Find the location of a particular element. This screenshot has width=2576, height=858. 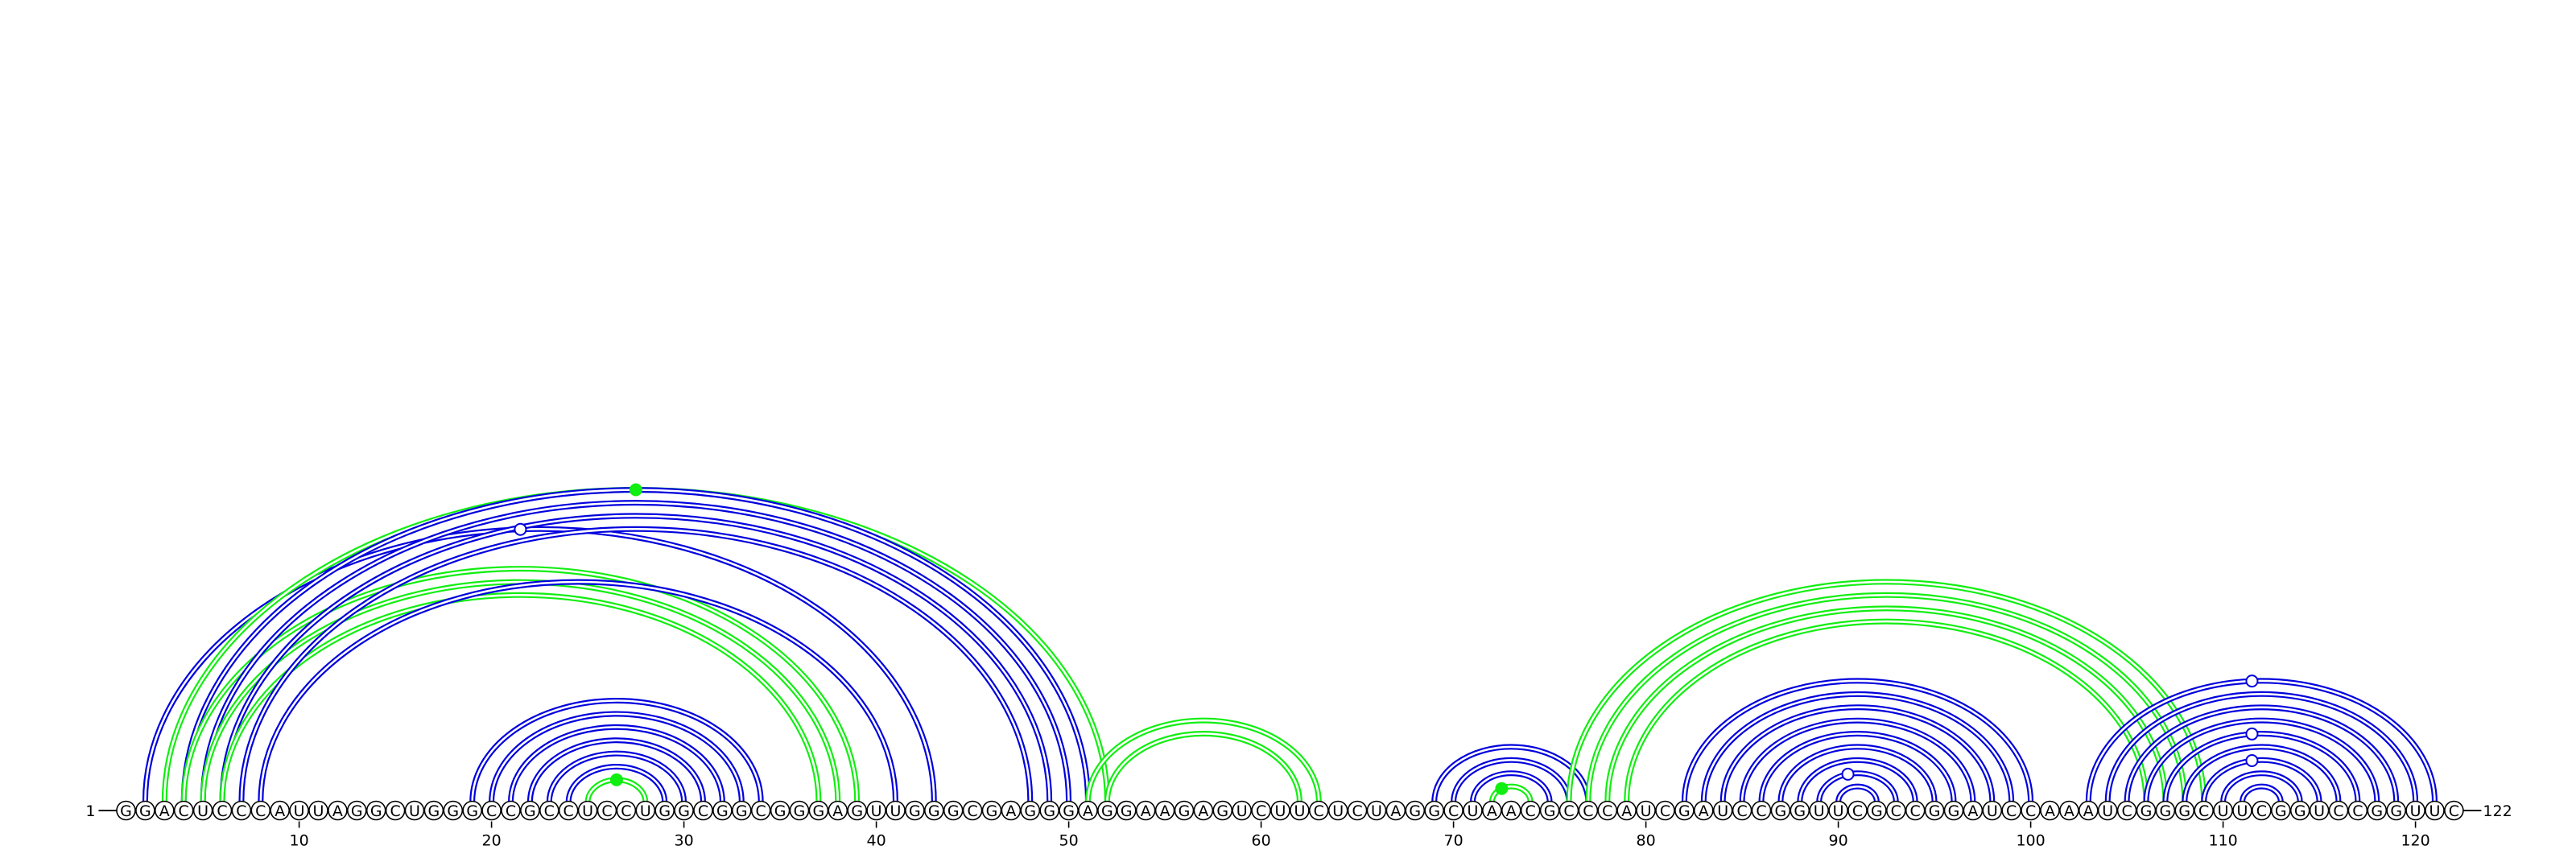

nucleotide-letter-88: G is located at coordinates (1800, 811).